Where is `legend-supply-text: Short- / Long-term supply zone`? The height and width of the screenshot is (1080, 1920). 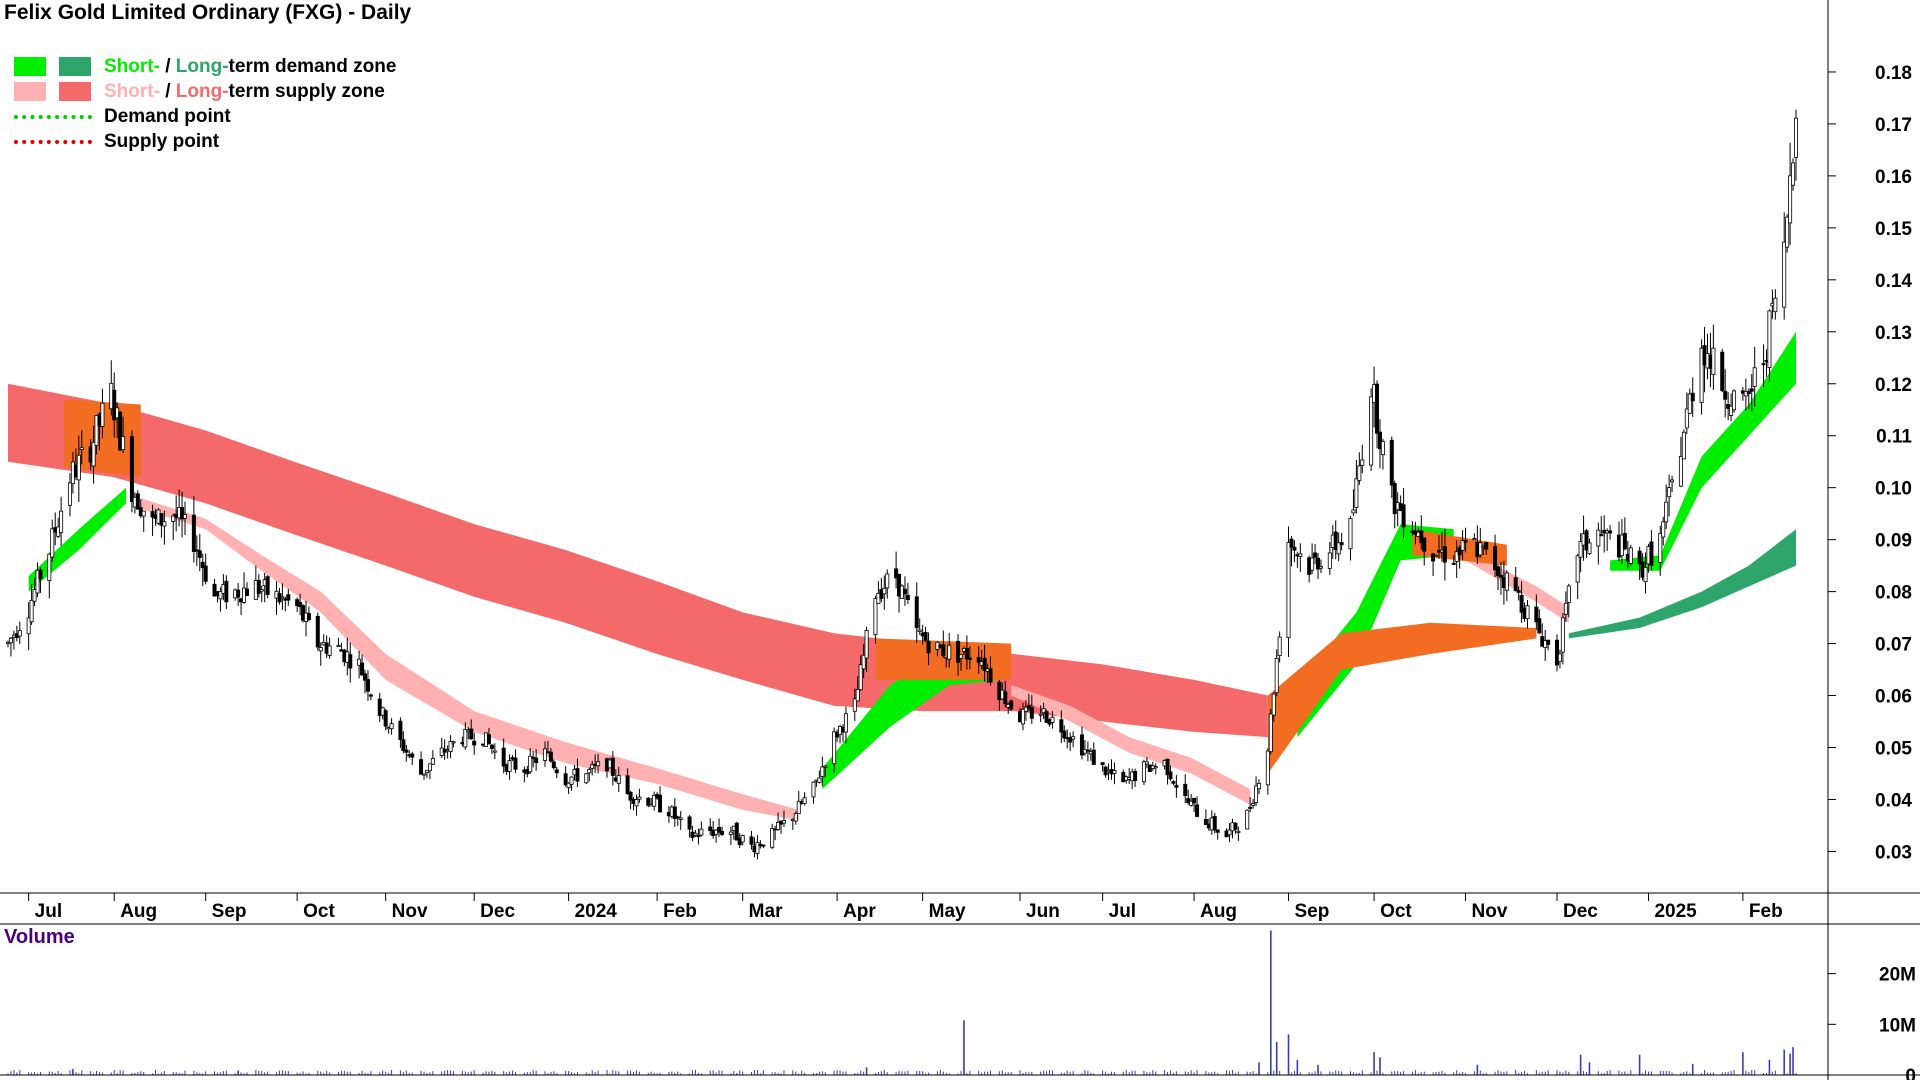
legend-supply-text: Short- / Long-term supply zone is located at coordinates (244, 91).